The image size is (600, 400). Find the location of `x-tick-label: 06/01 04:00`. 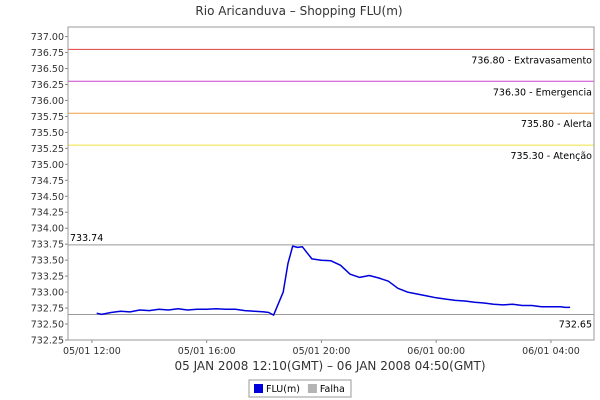

x-tick-label: 06/01 04:00 is located at coordinates (551, 351).